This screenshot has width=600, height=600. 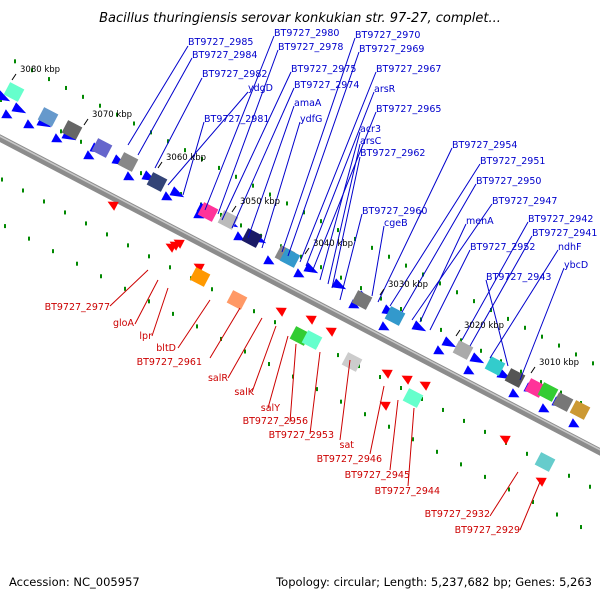 I want to click on kbp-tick-label: 3070 kbp, so click(x=112, y=115).